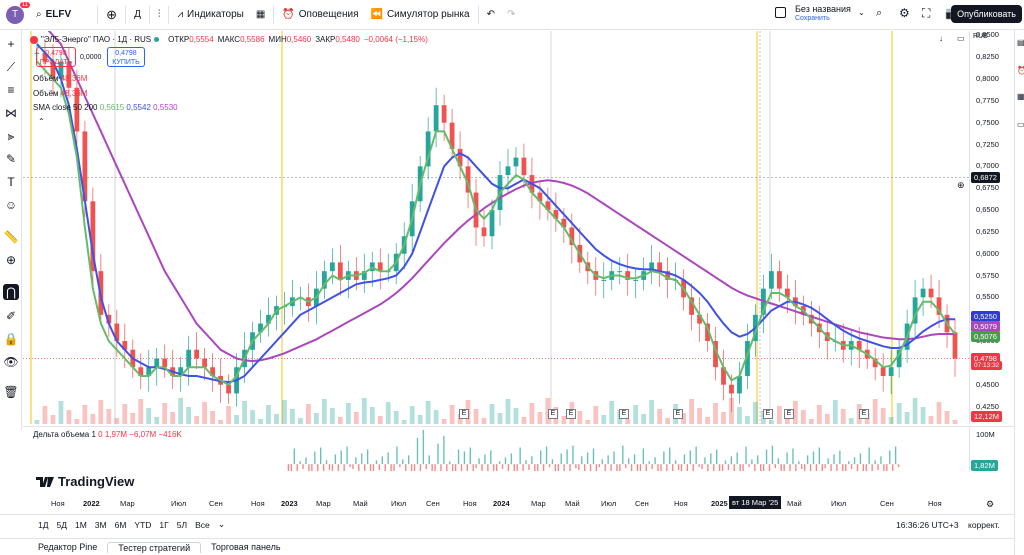 Image resolution: width=1024 pixels, height=555 pixels. I want to click on volume-legend-2: Объём 48,36M, so click(60, 93).